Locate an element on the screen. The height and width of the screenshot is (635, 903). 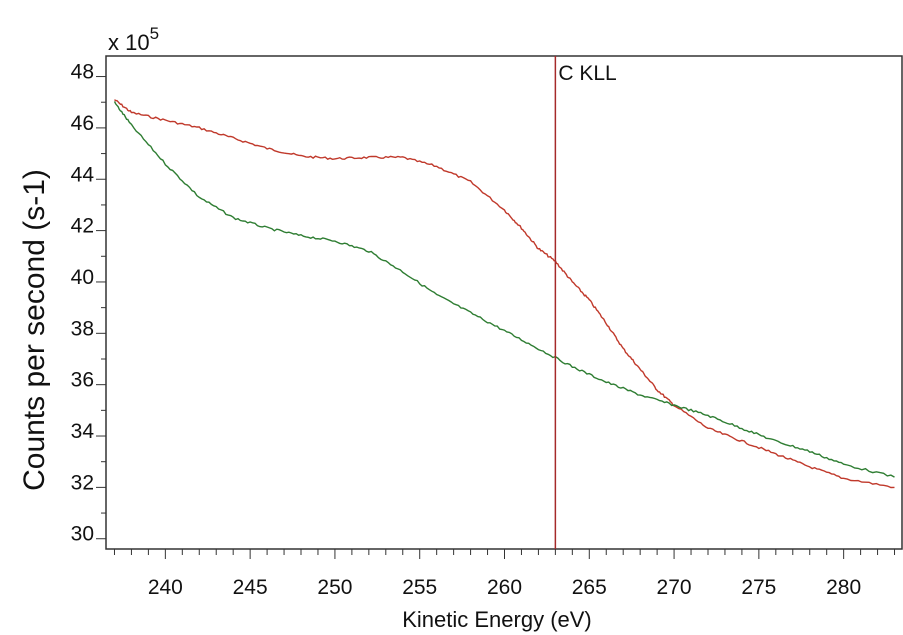
x-tick-label: 270 is located at coordinates (674, 587).